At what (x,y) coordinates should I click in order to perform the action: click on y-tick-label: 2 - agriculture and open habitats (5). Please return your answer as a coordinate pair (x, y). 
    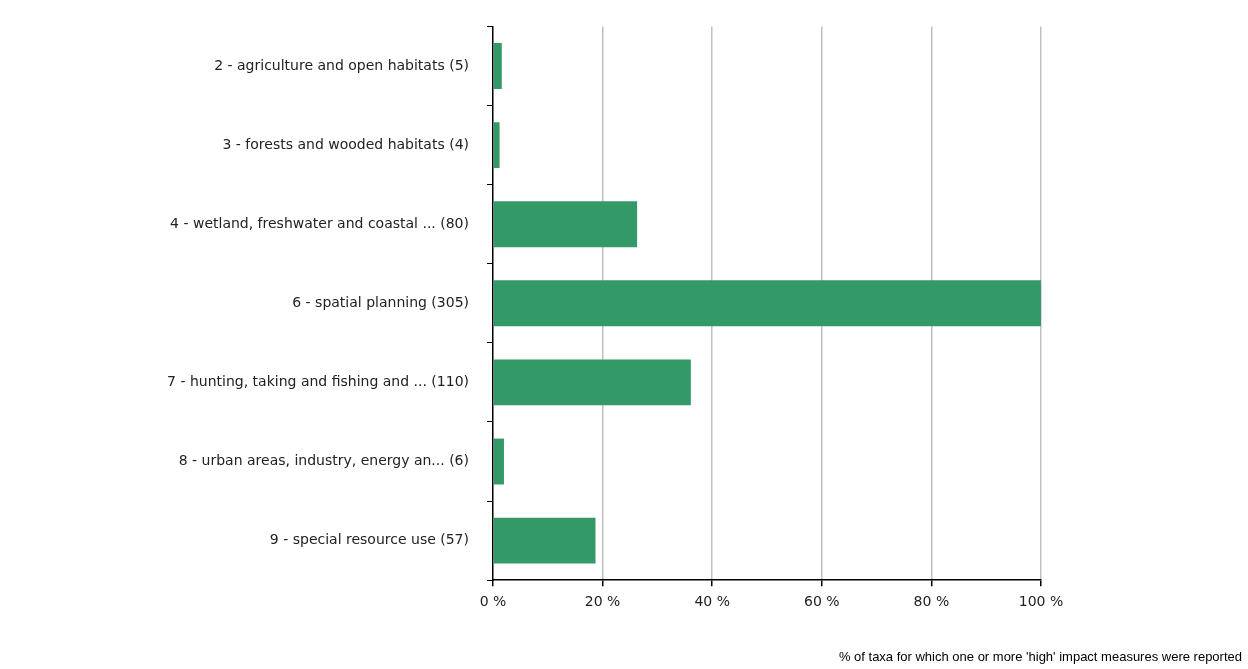
    Looking at the image, I should click on (341, 64).